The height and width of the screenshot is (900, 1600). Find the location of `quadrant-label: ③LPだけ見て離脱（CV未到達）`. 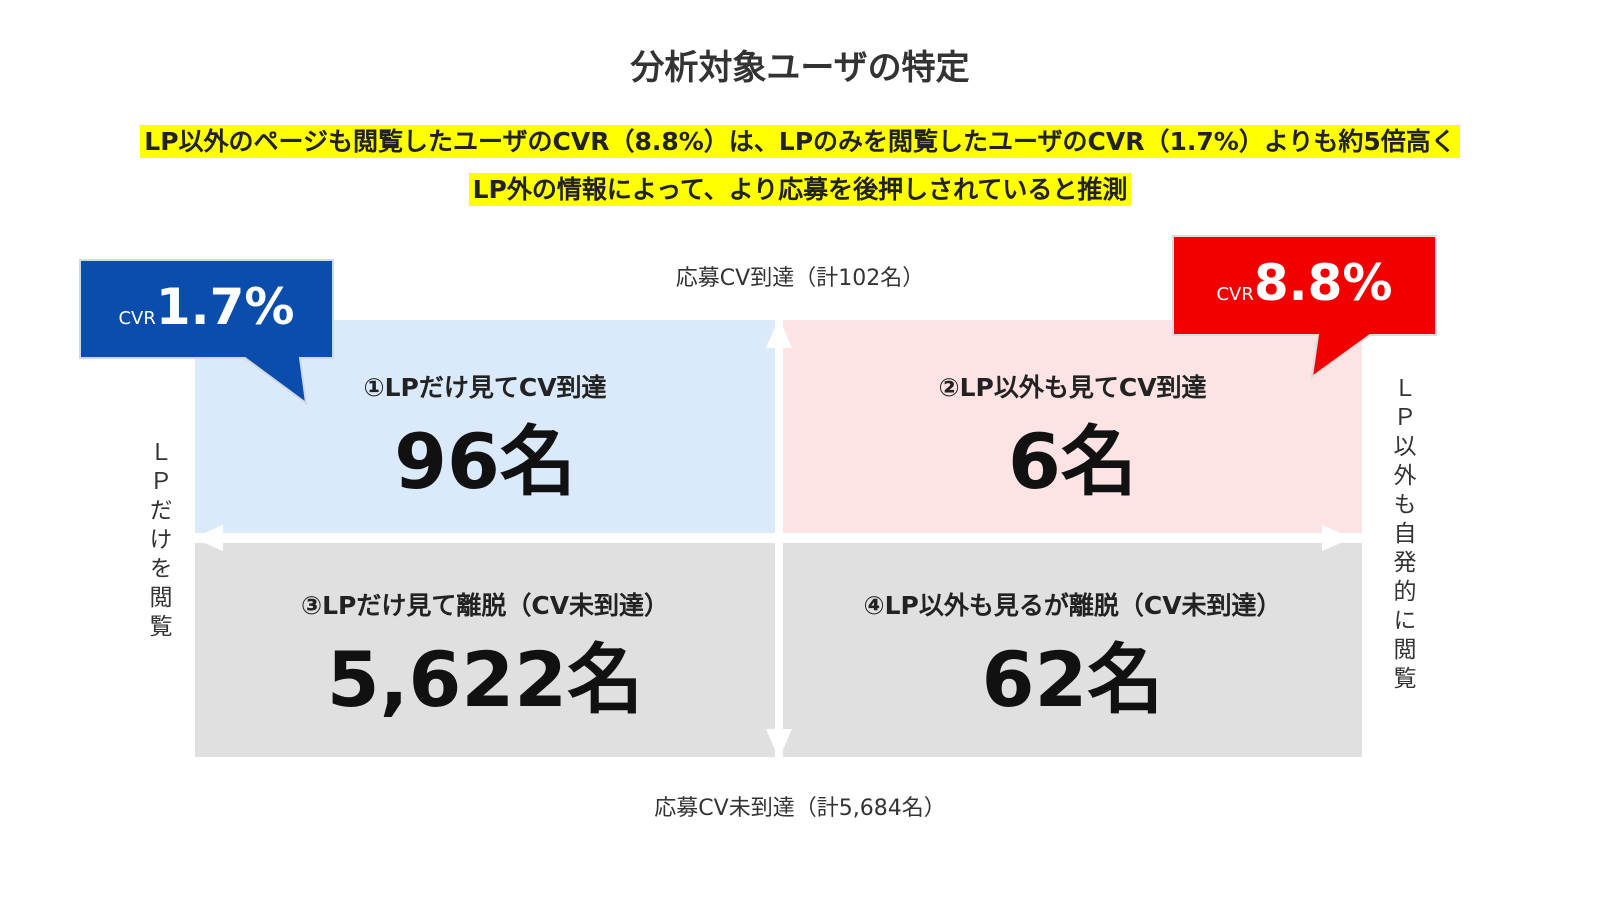

quadrant-label: ③LPだけ見て離脱（CV未到達） is located at coordinates (485, 605).